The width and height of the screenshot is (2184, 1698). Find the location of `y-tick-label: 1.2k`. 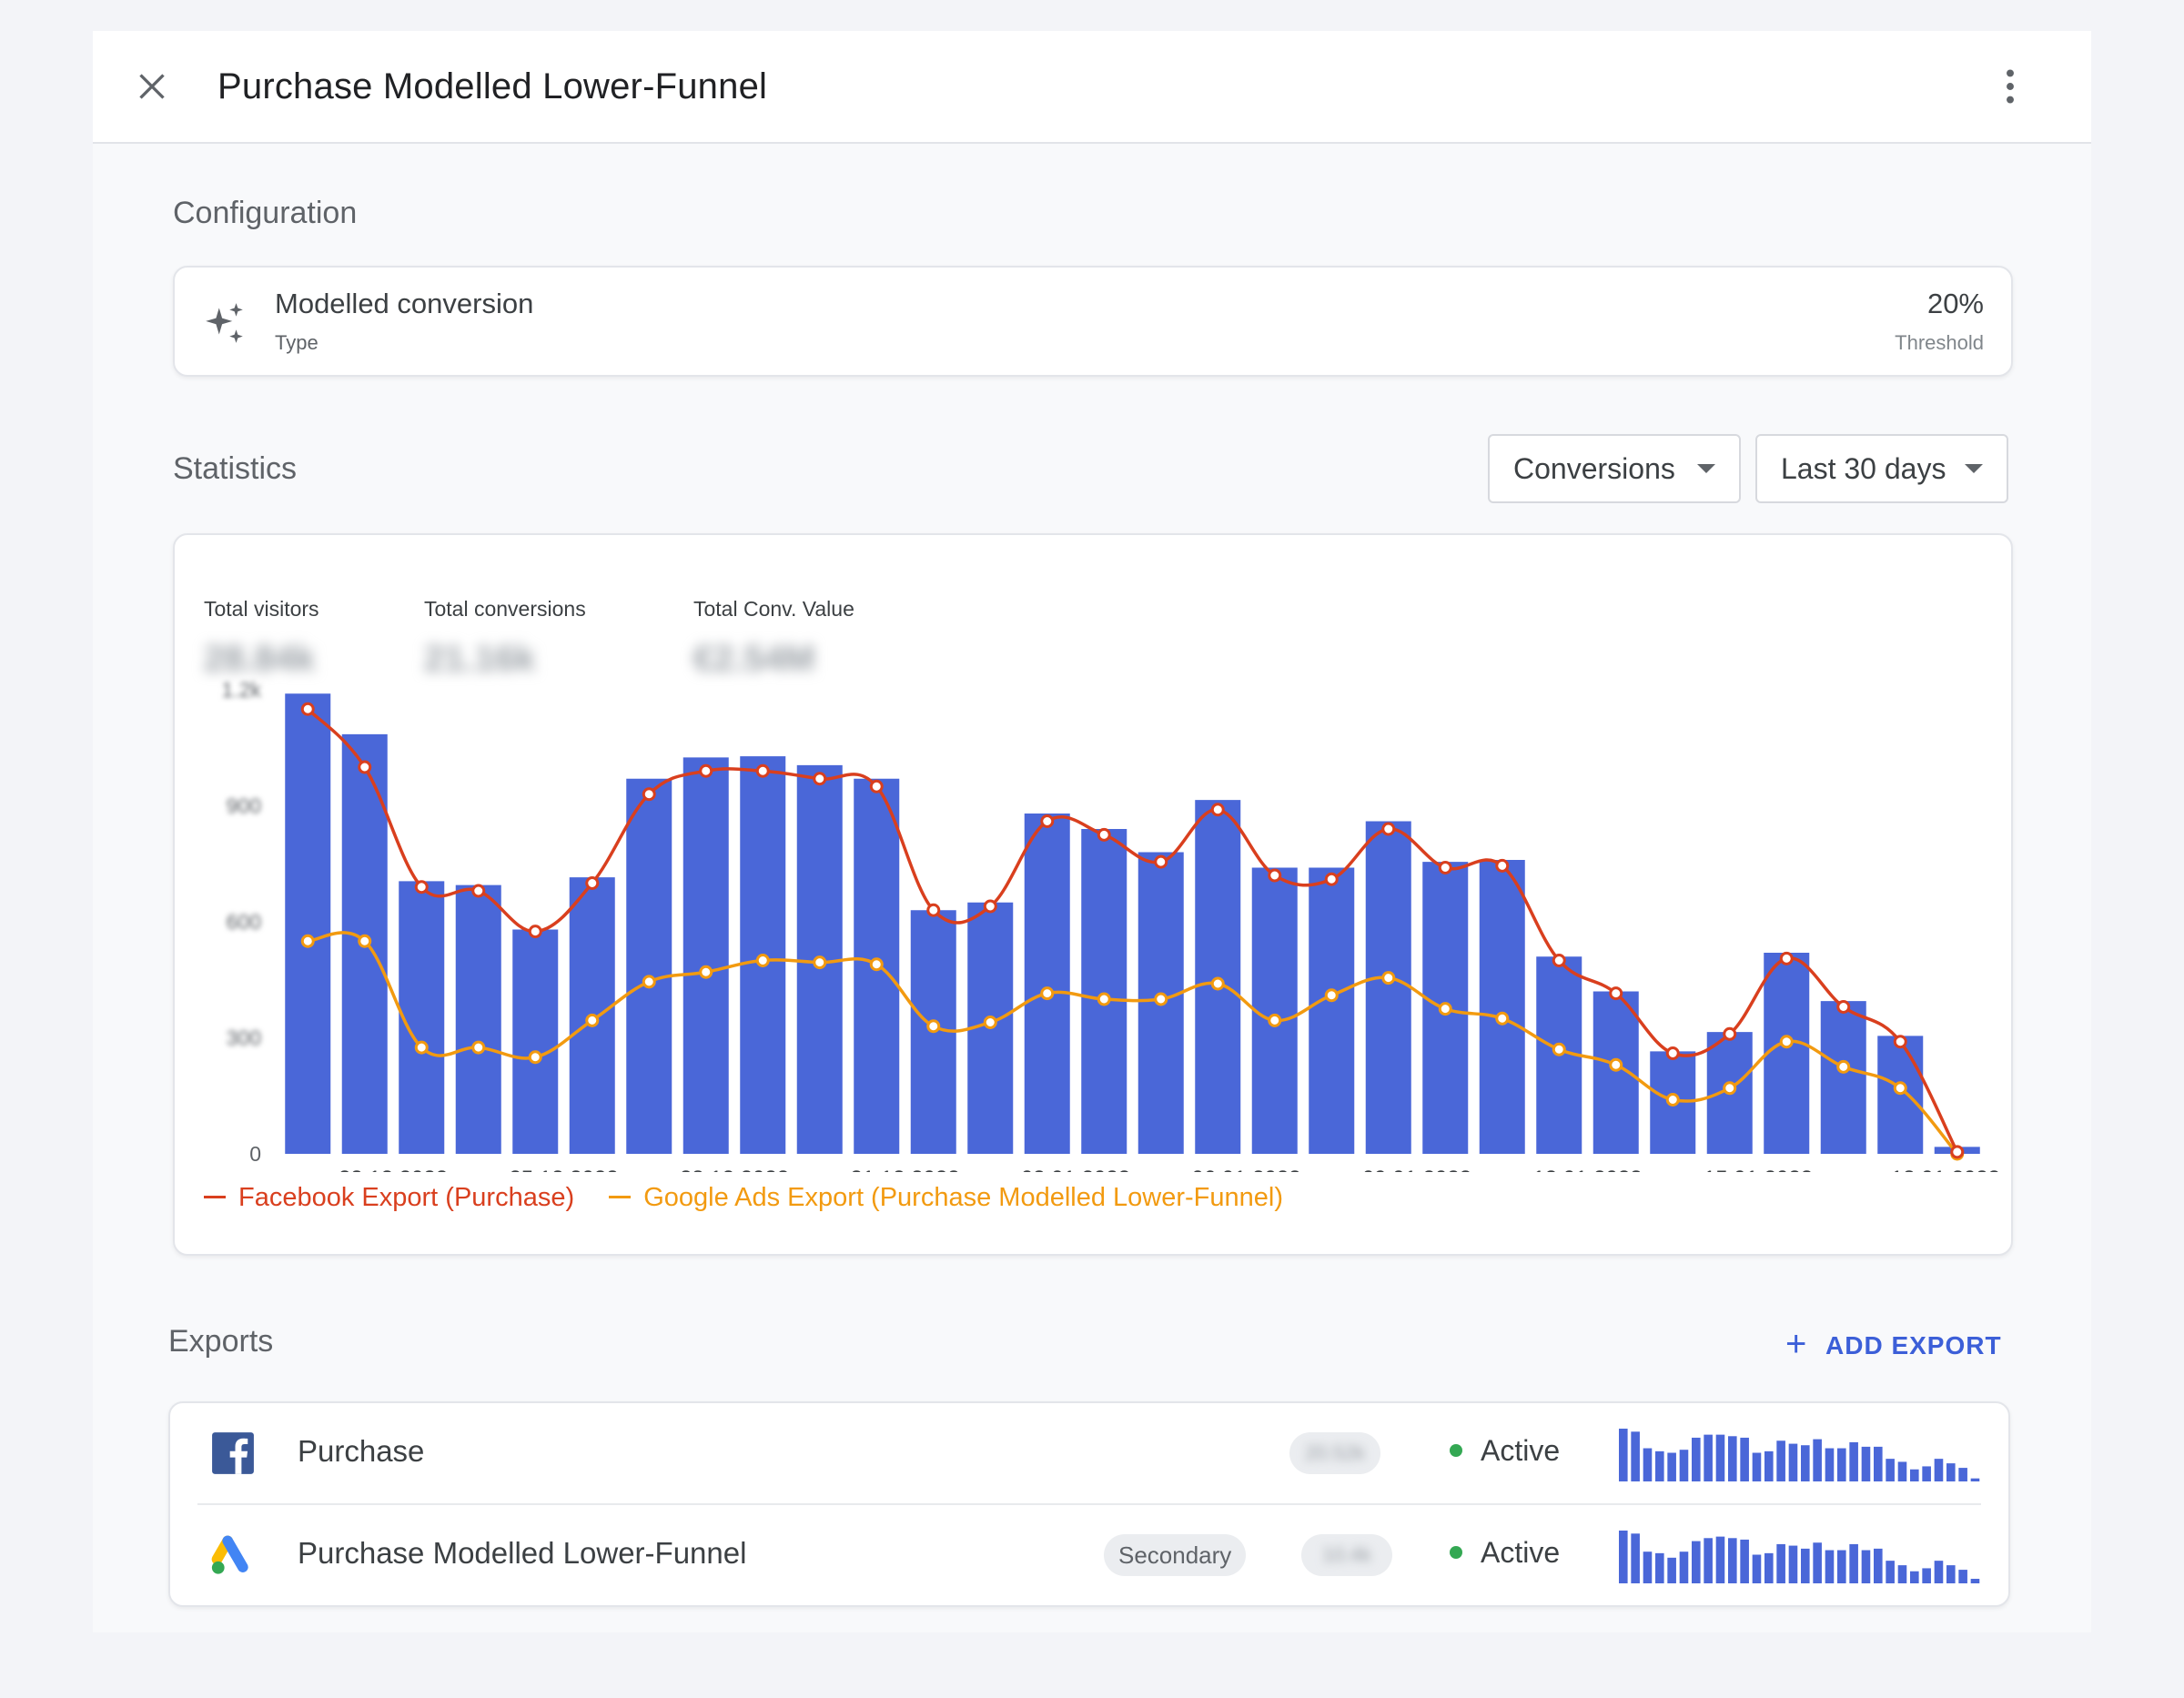

y-tick-label: 1.2k is located at coordinates (242, 690).